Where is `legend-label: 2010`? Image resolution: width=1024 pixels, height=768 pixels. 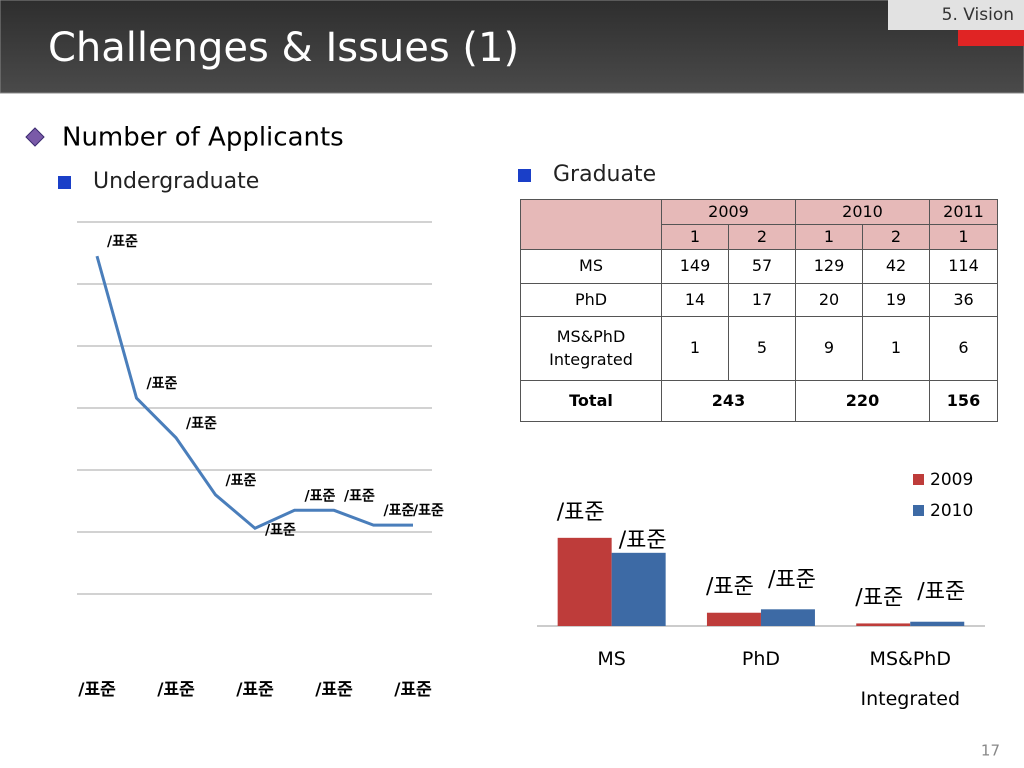 legend-label: 2010 is located at coordinates (951, 511).